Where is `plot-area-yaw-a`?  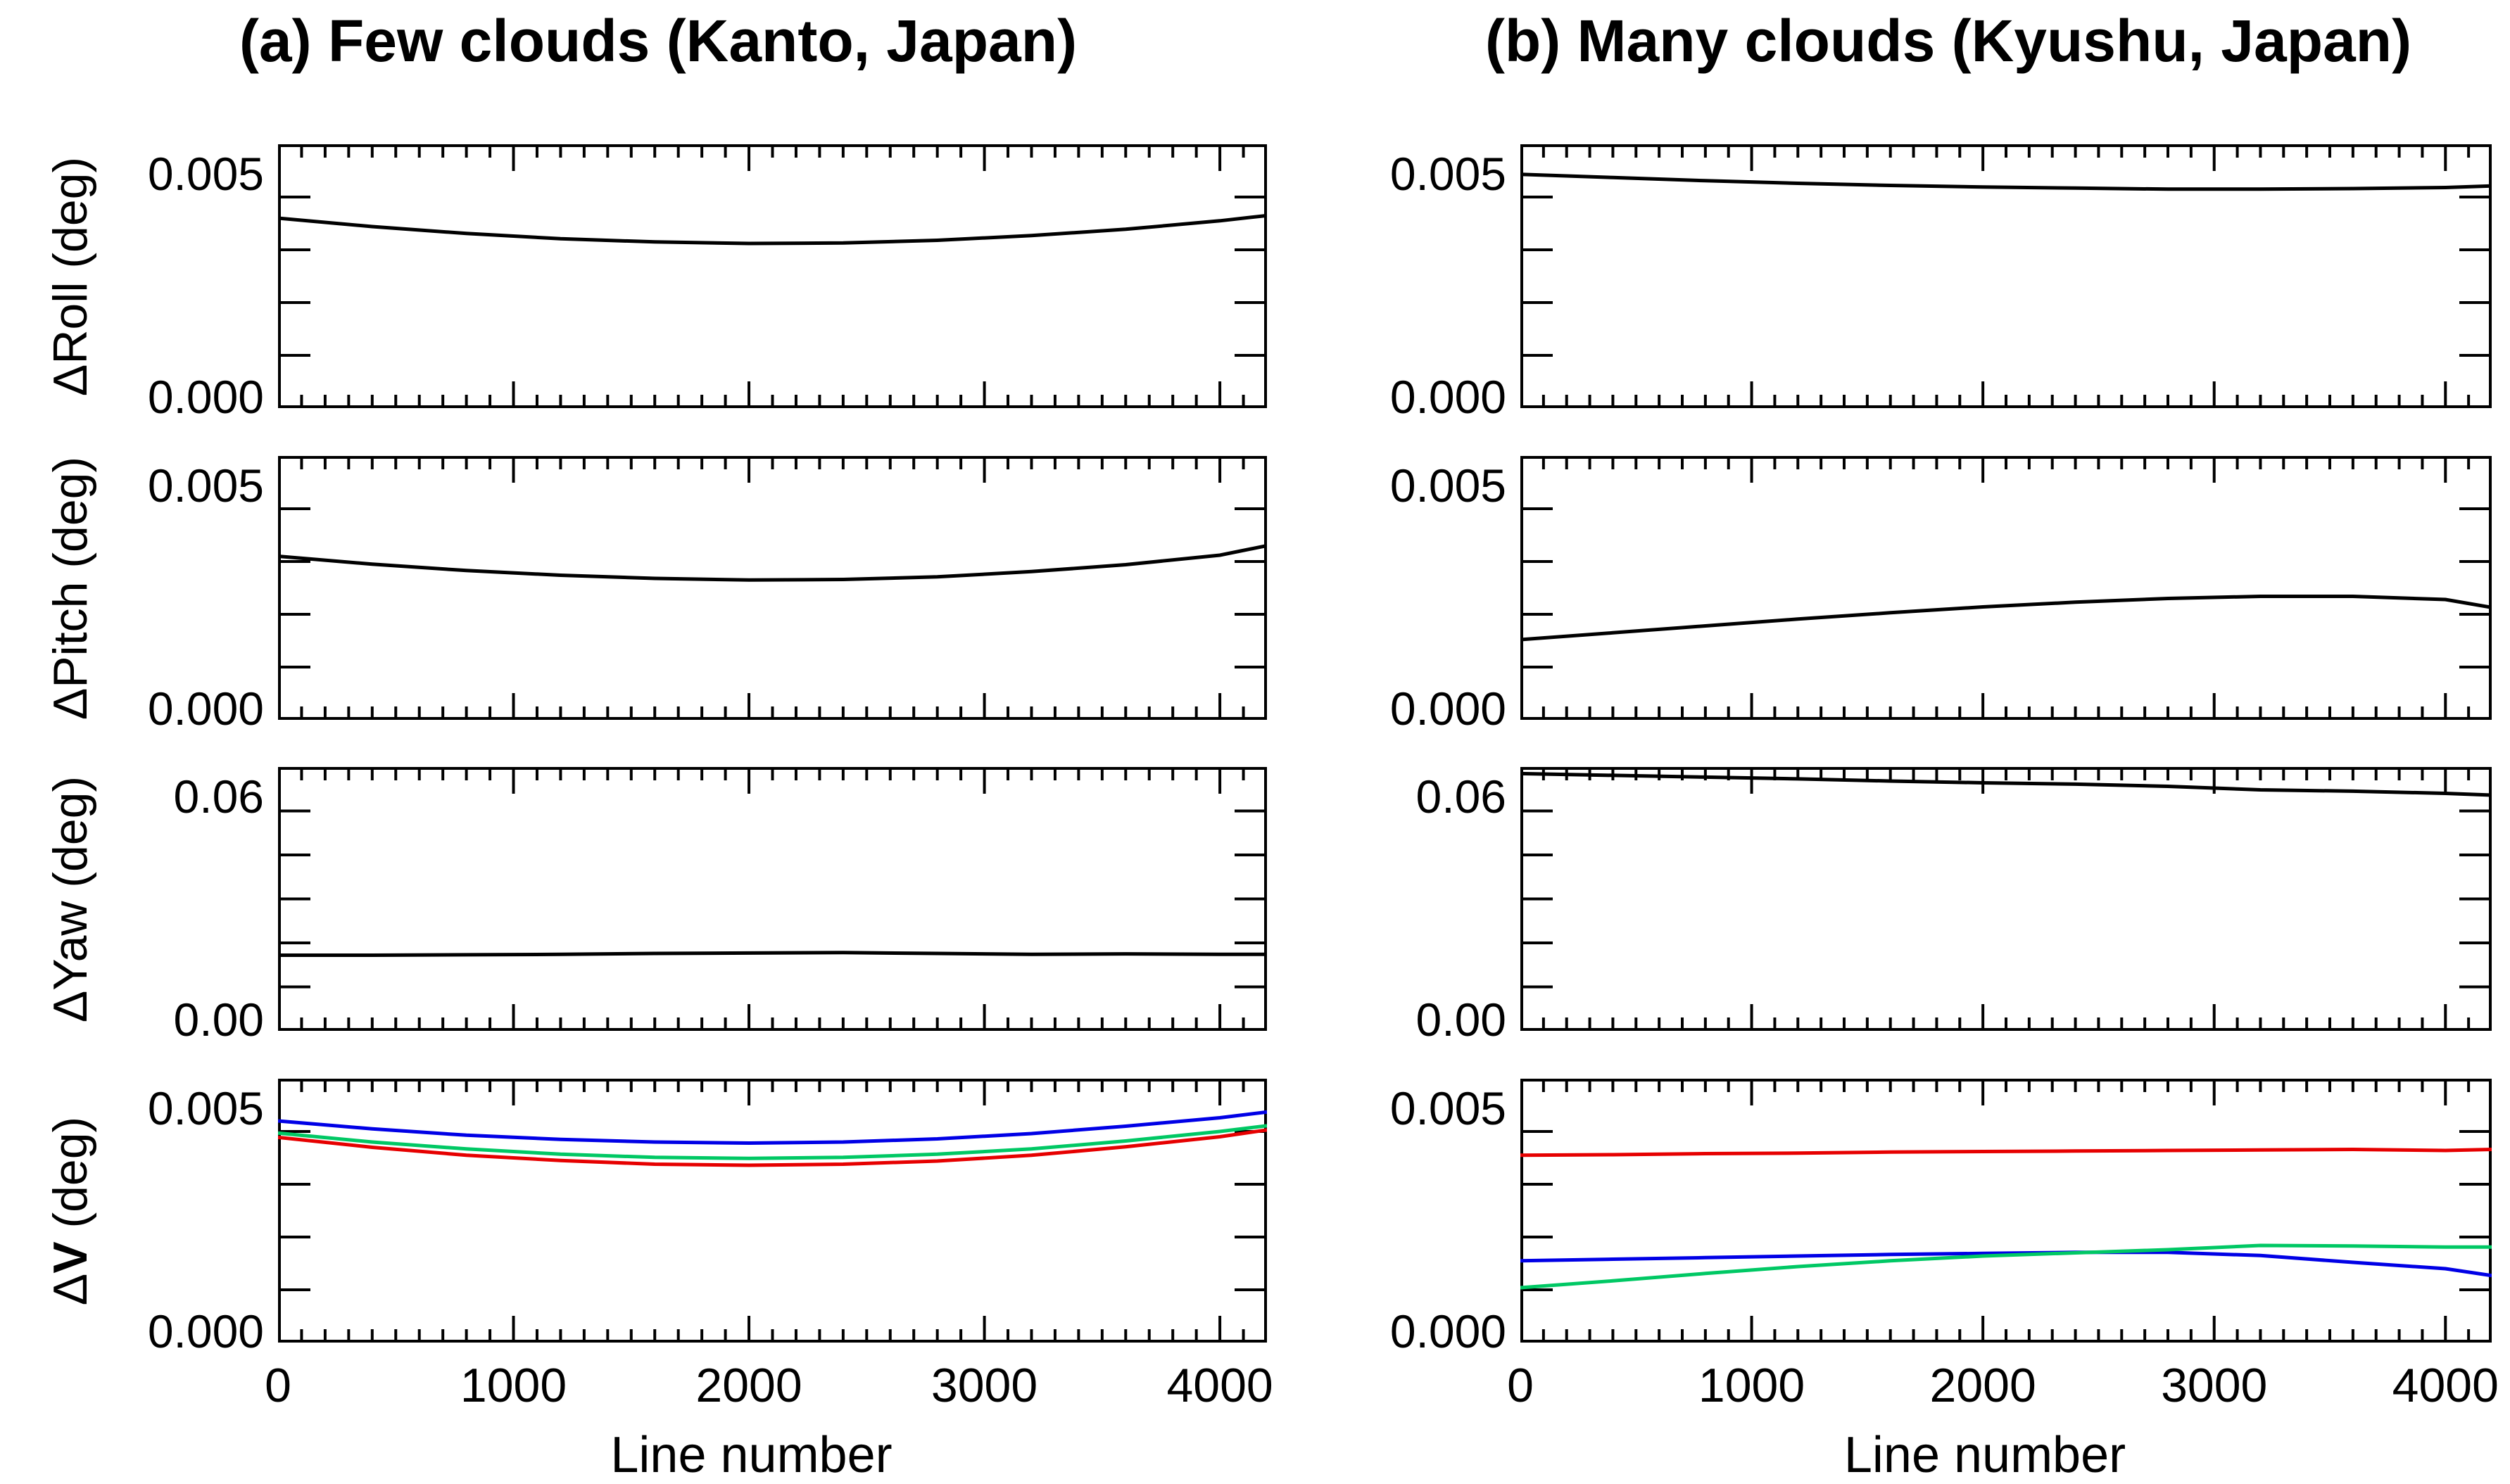
plot-area-yaw-a is located at coordinates (773, 899).